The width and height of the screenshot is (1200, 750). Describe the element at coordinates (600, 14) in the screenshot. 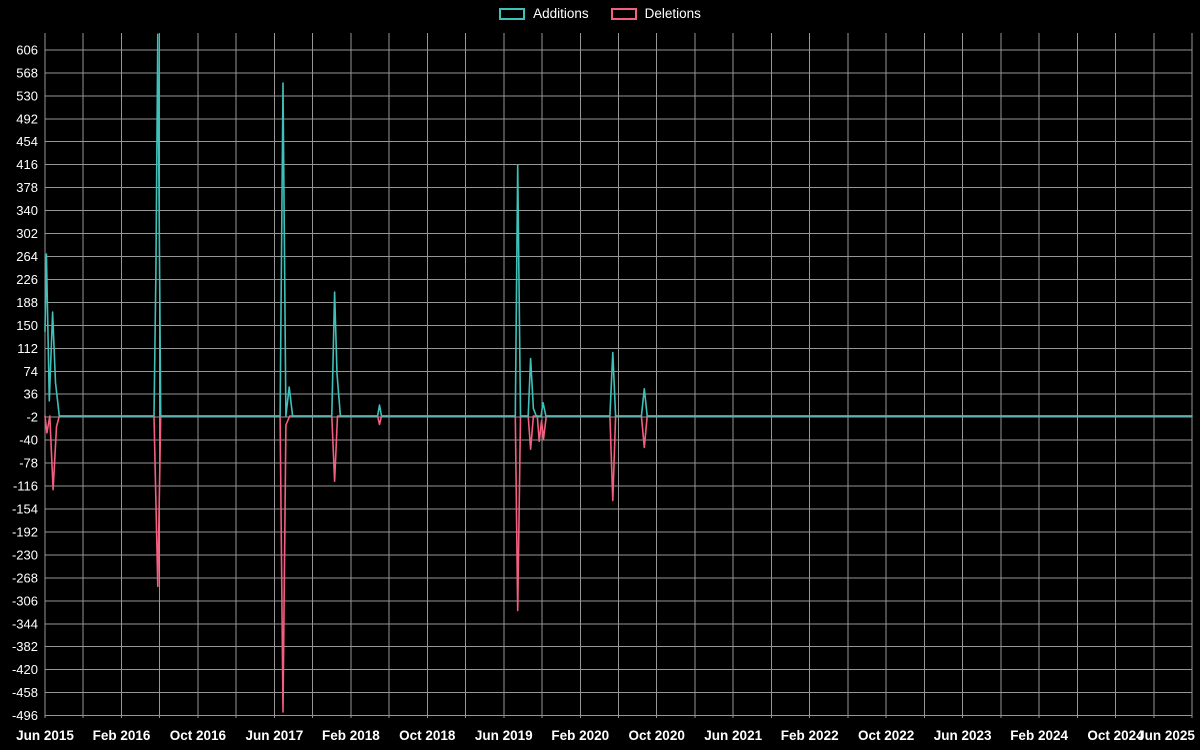

I see `chart-legend: Additions Deletions` at that location.